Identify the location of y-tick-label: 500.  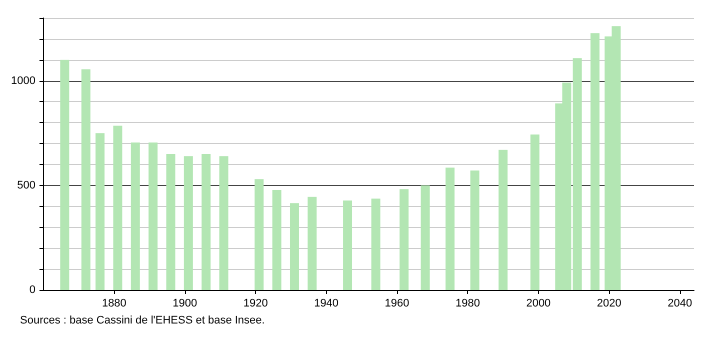
(26, 185).